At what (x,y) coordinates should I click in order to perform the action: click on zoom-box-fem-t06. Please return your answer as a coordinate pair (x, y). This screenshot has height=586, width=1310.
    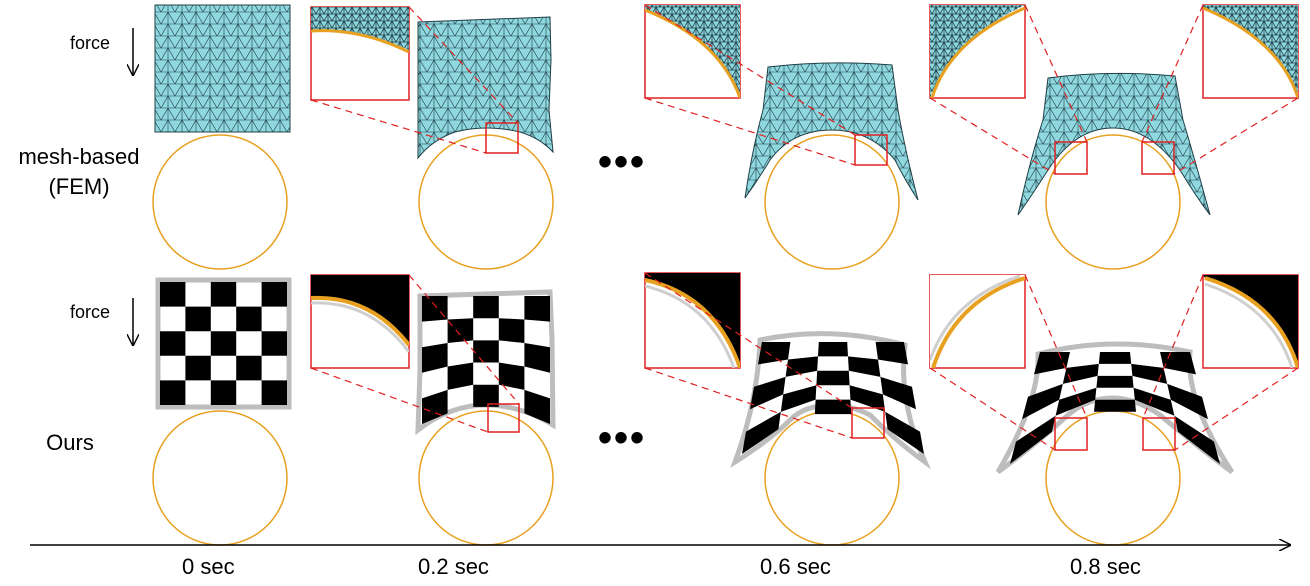
    Looking at the image, I should click on (871, 150).